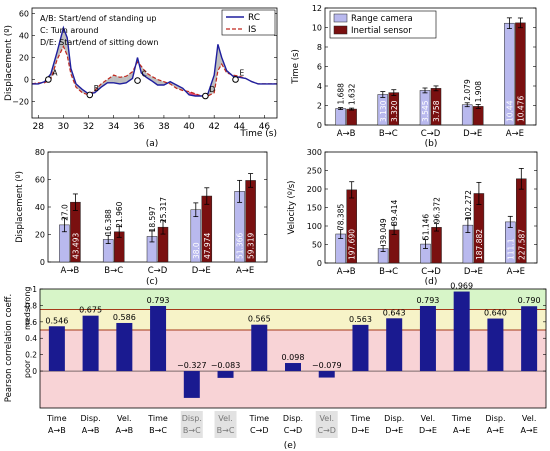 Image resolution: width=550 pixels, height=451 pixels. What do you see at coordinates (31, 355) in the screenshot?
I see `y-tick-label: 0.2` at bounding box center [31, 355].